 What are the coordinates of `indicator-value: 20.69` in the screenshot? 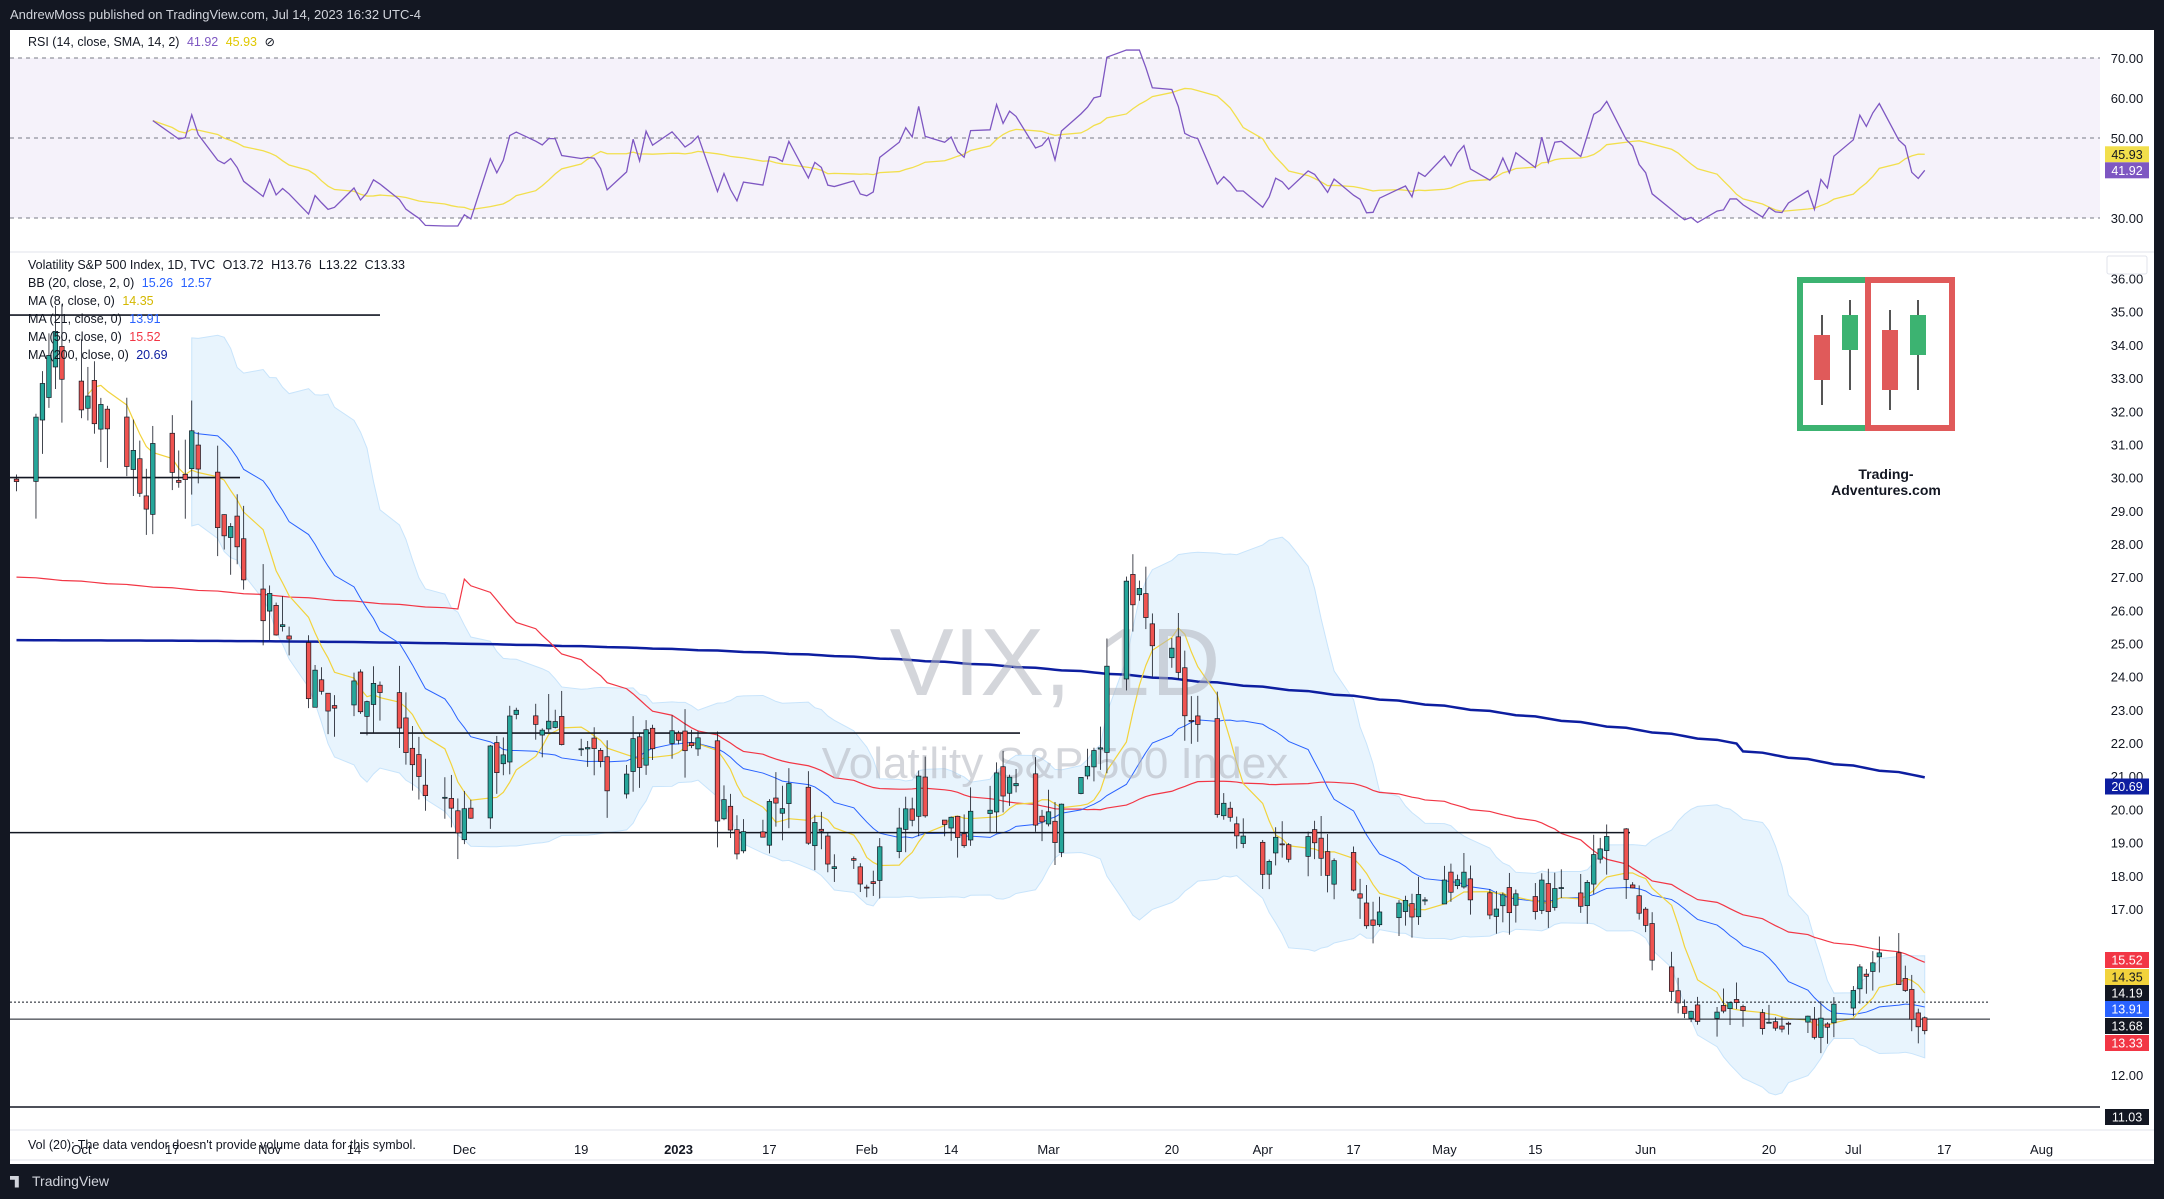 It's located at (152, 355).